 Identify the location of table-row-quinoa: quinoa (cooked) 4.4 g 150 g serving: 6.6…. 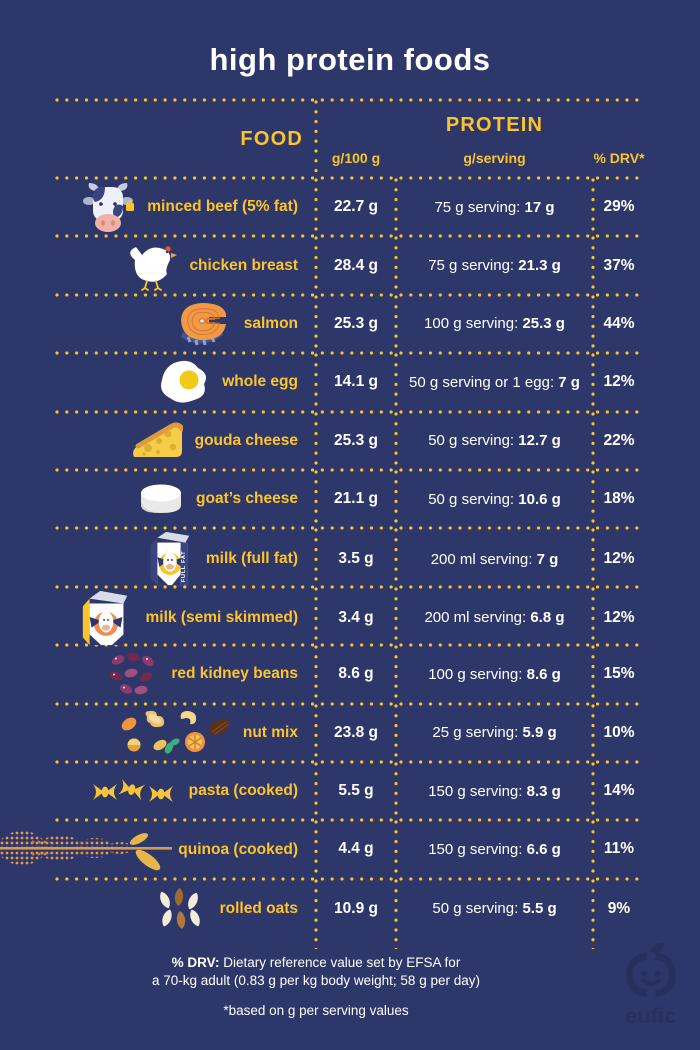
(322, 849).